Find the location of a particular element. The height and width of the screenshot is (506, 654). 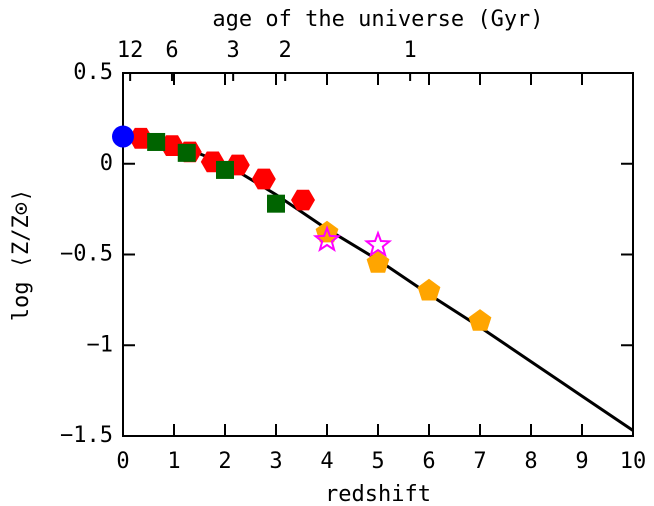

circle-point is located at coordinates (123, 136).